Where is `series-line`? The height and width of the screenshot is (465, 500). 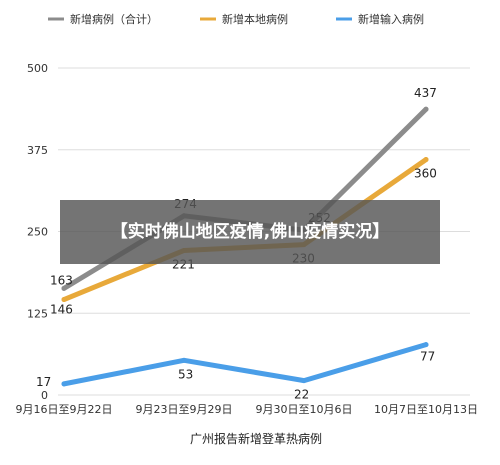
series-line is located at coordinates (245, 364).